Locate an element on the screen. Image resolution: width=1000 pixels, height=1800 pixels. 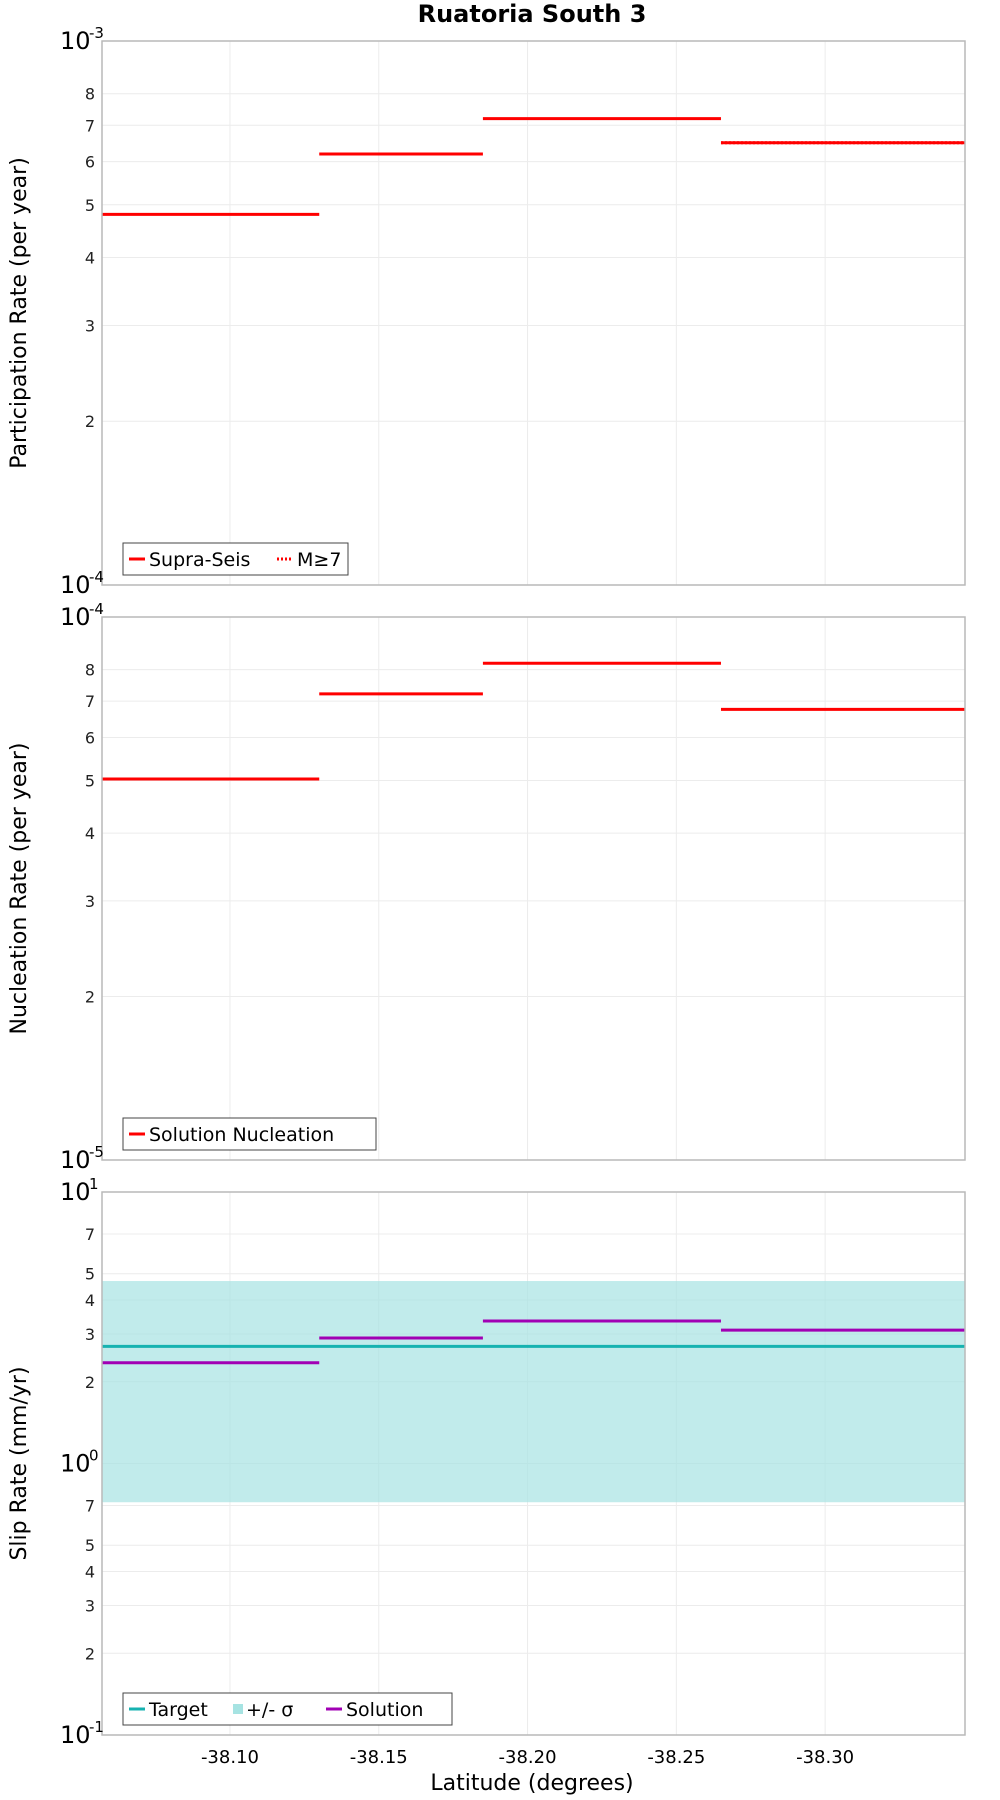
legend: Solution Nucleation is located at coordinates (249, 1134).